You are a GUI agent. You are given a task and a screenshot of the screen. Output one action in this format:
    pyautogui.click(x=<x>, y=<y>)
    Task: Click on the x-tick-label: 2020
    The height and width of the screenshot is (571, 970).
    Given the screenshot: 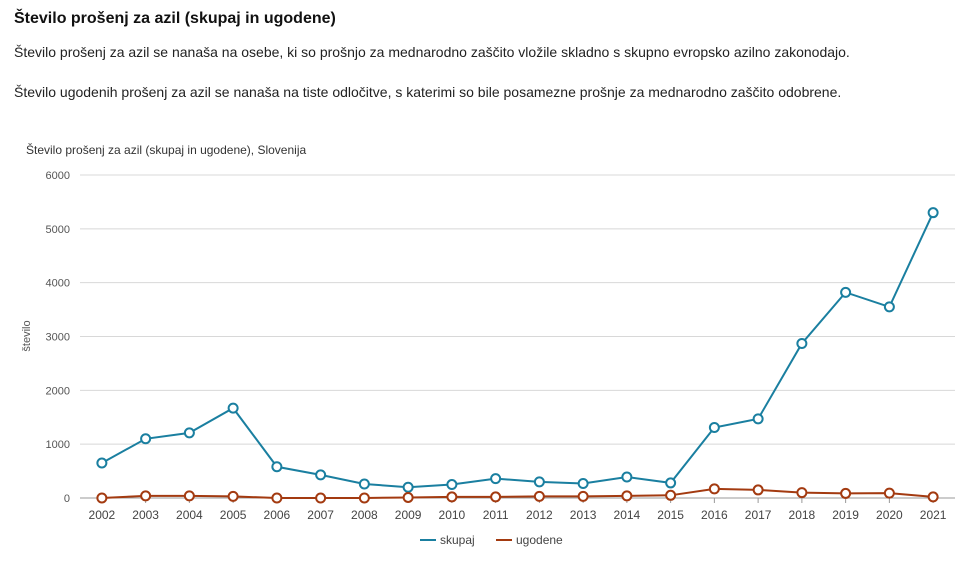 What is the action you would take?
    pyautogui.click(x=889, y=515)
    